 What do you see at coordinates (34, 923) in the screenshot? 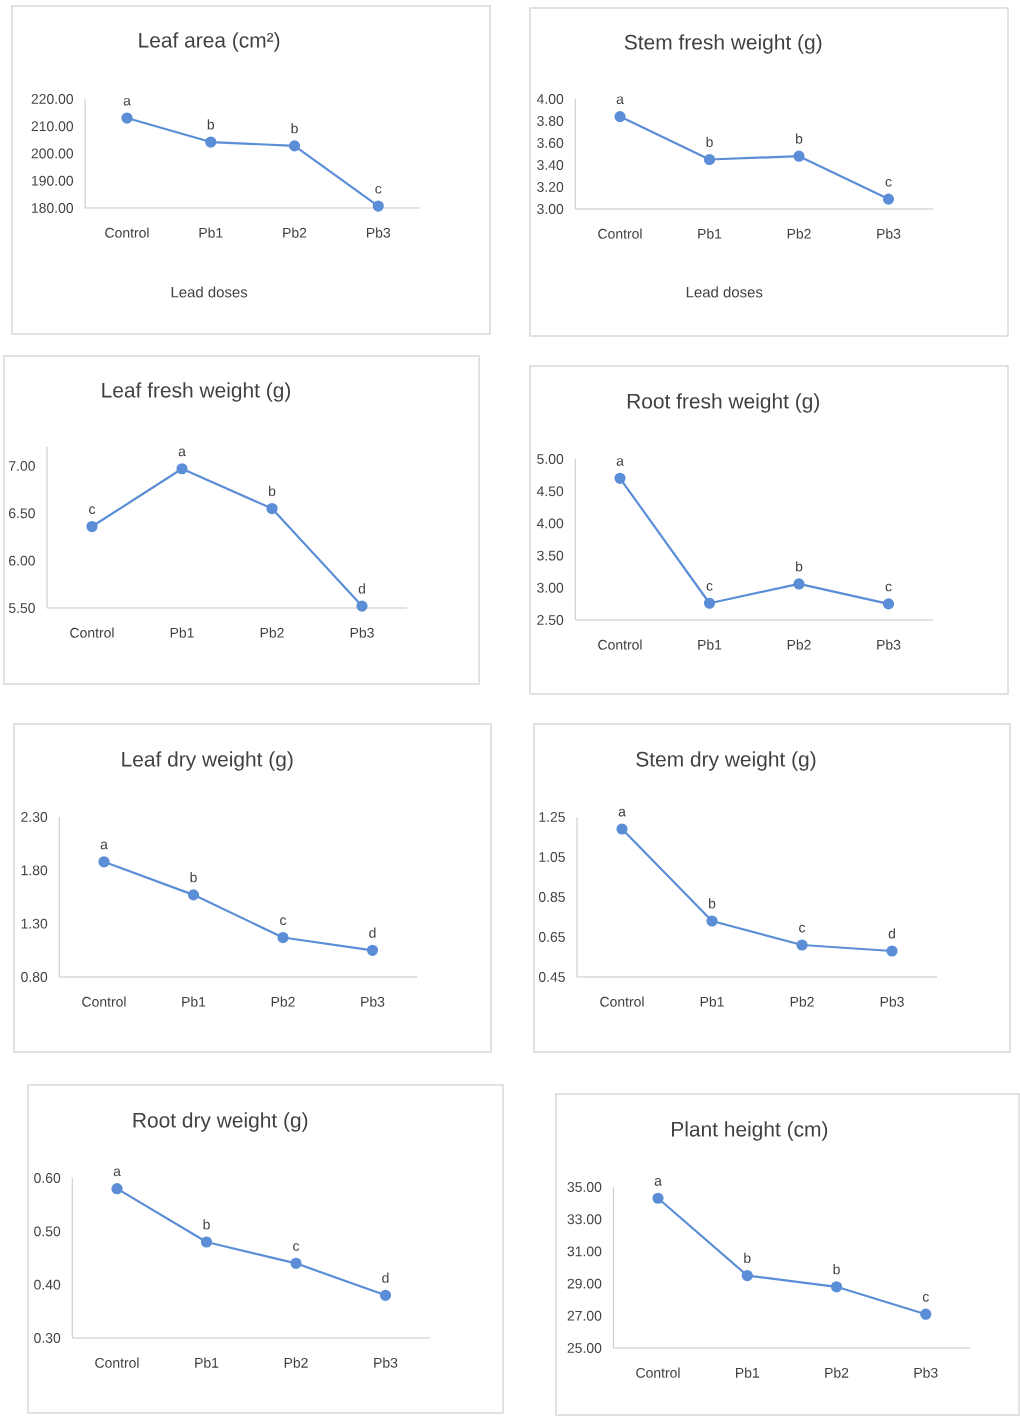
I see `y-tick-label: 1.30` at bounding box center [34, 923].